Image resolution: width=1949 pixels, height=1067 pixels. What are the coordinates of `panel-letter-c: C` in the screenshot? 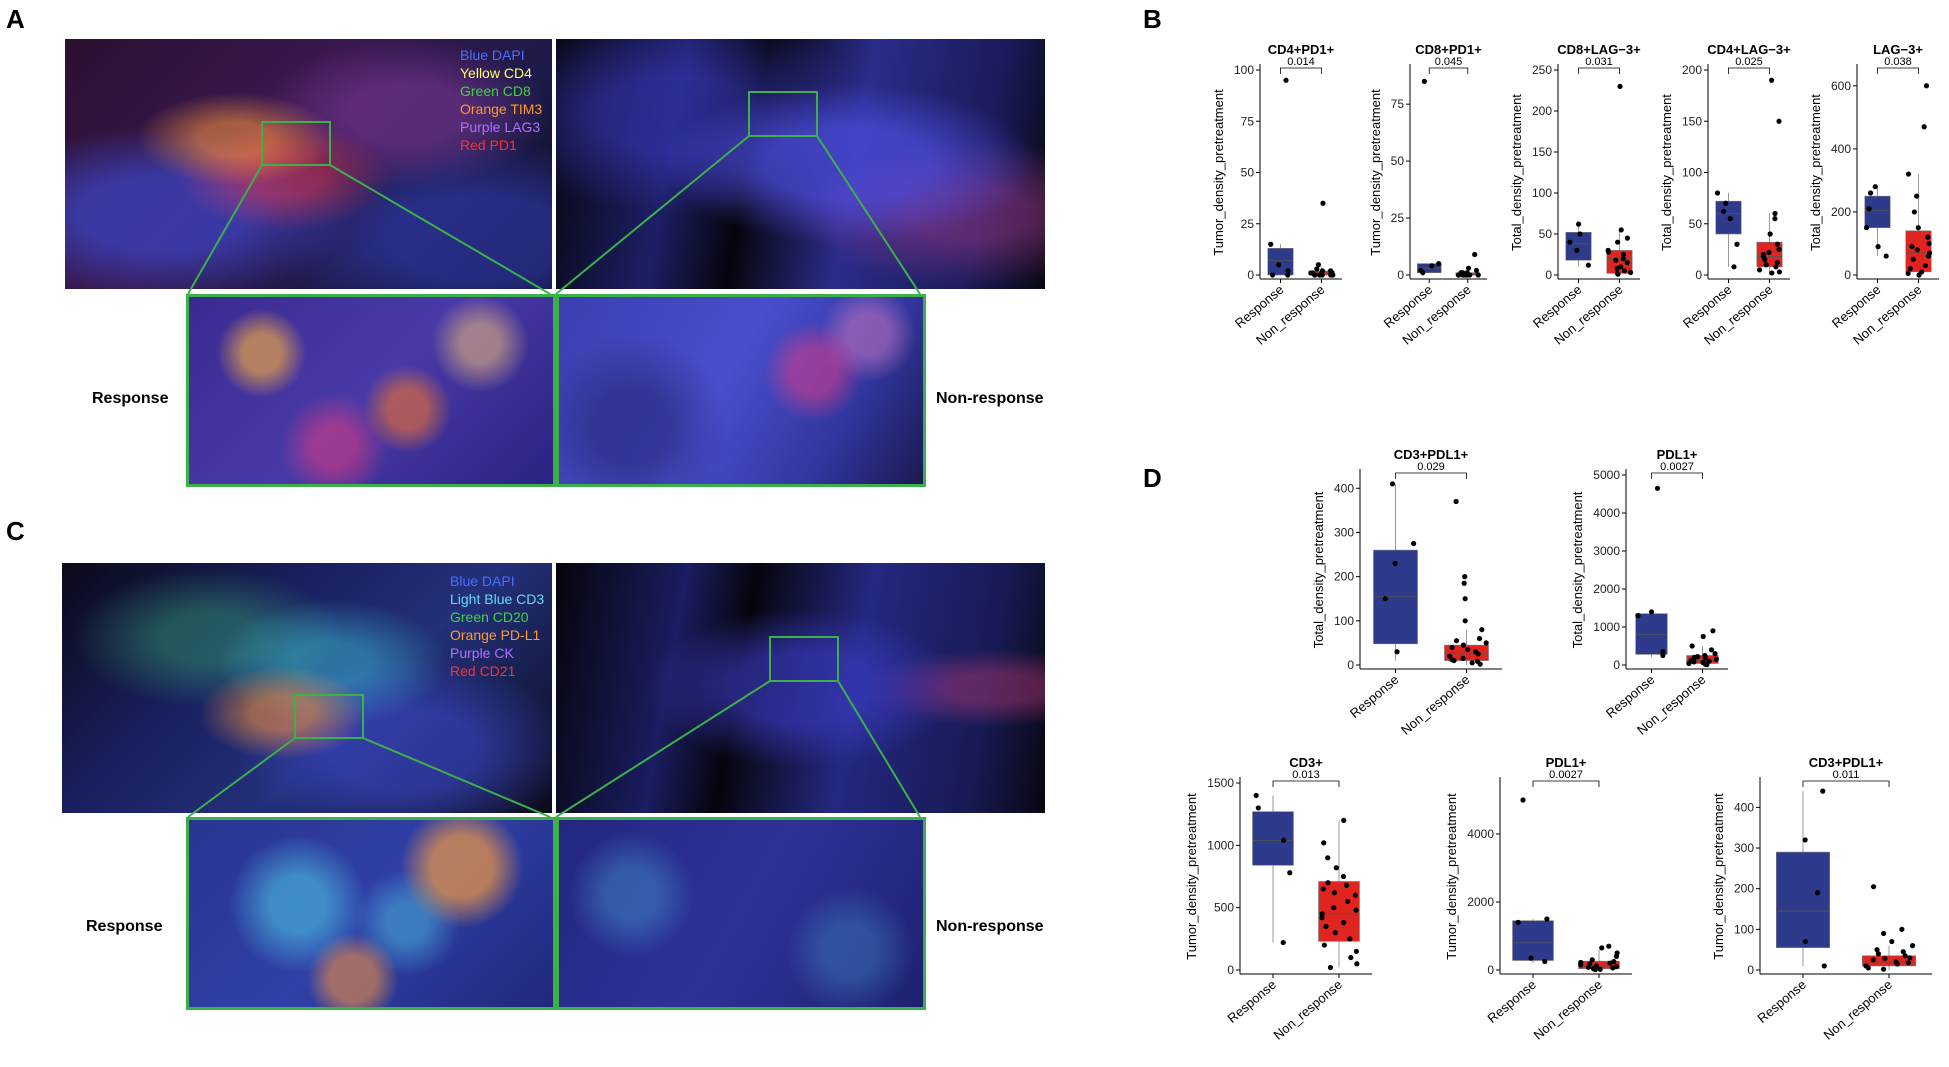 It's located at (15, 531).